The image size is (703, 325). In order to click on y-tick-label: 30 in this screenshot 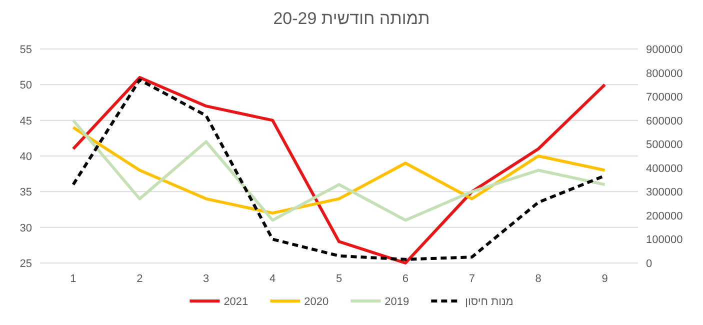, I will do `click(26, 228)`.